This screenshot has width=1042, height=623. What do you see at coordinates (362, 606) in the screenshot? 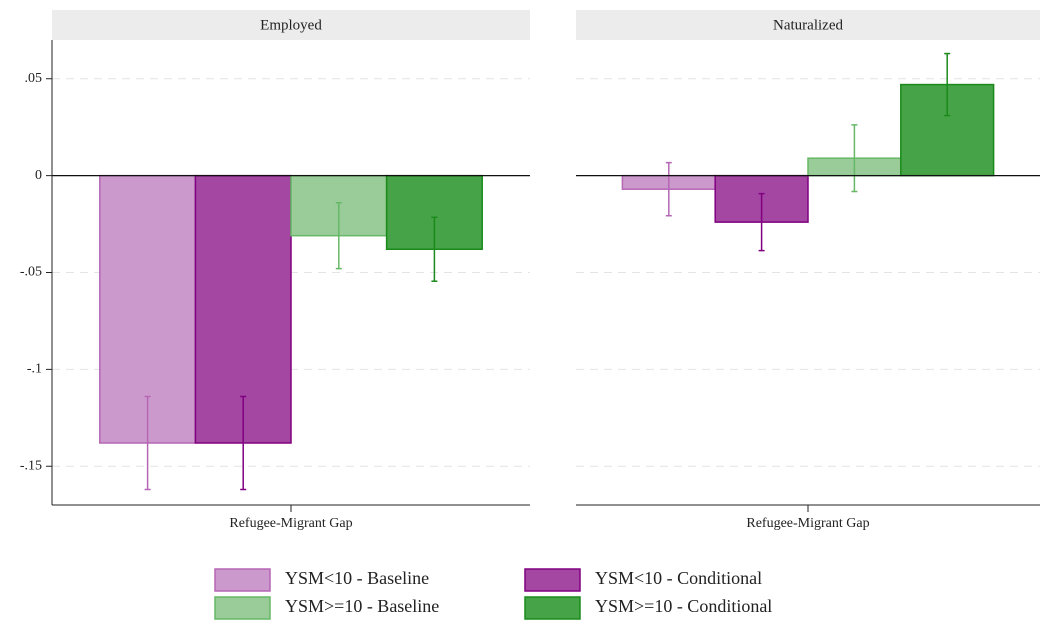
I see `legend-label: YSM>=10 - Baseline` at bounding box center [362, 606].